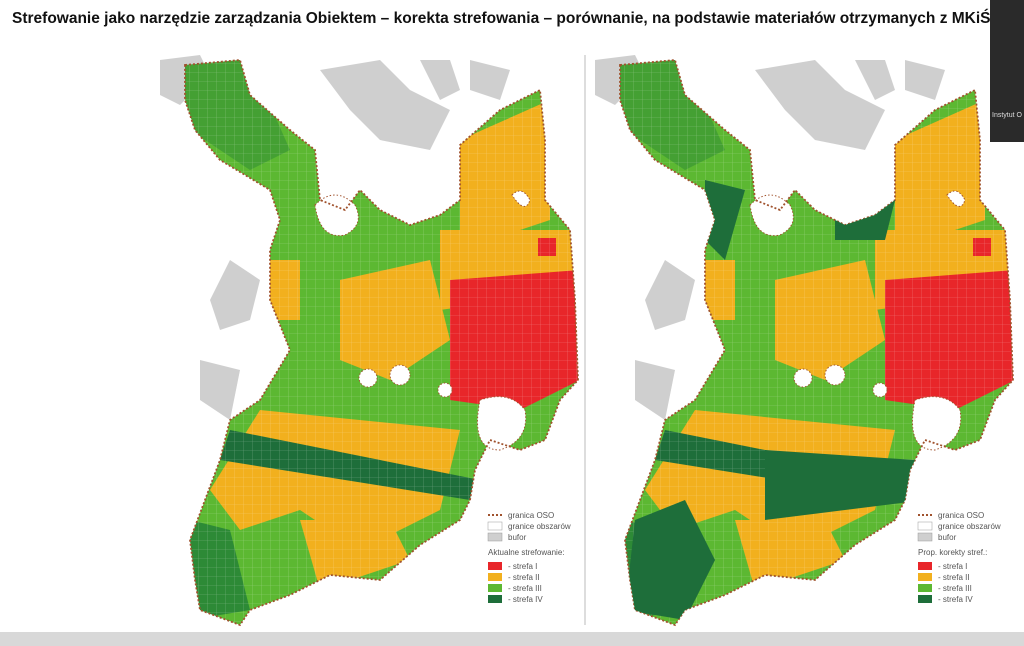  What do you see at coordinates (512, 639) in the screenshot?
I see `bottom-bar` at bounding box center [512, 639].